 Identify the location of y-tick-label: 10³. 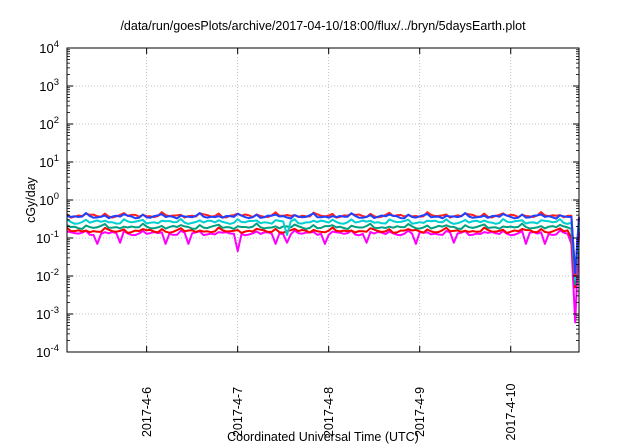
(49, 85).